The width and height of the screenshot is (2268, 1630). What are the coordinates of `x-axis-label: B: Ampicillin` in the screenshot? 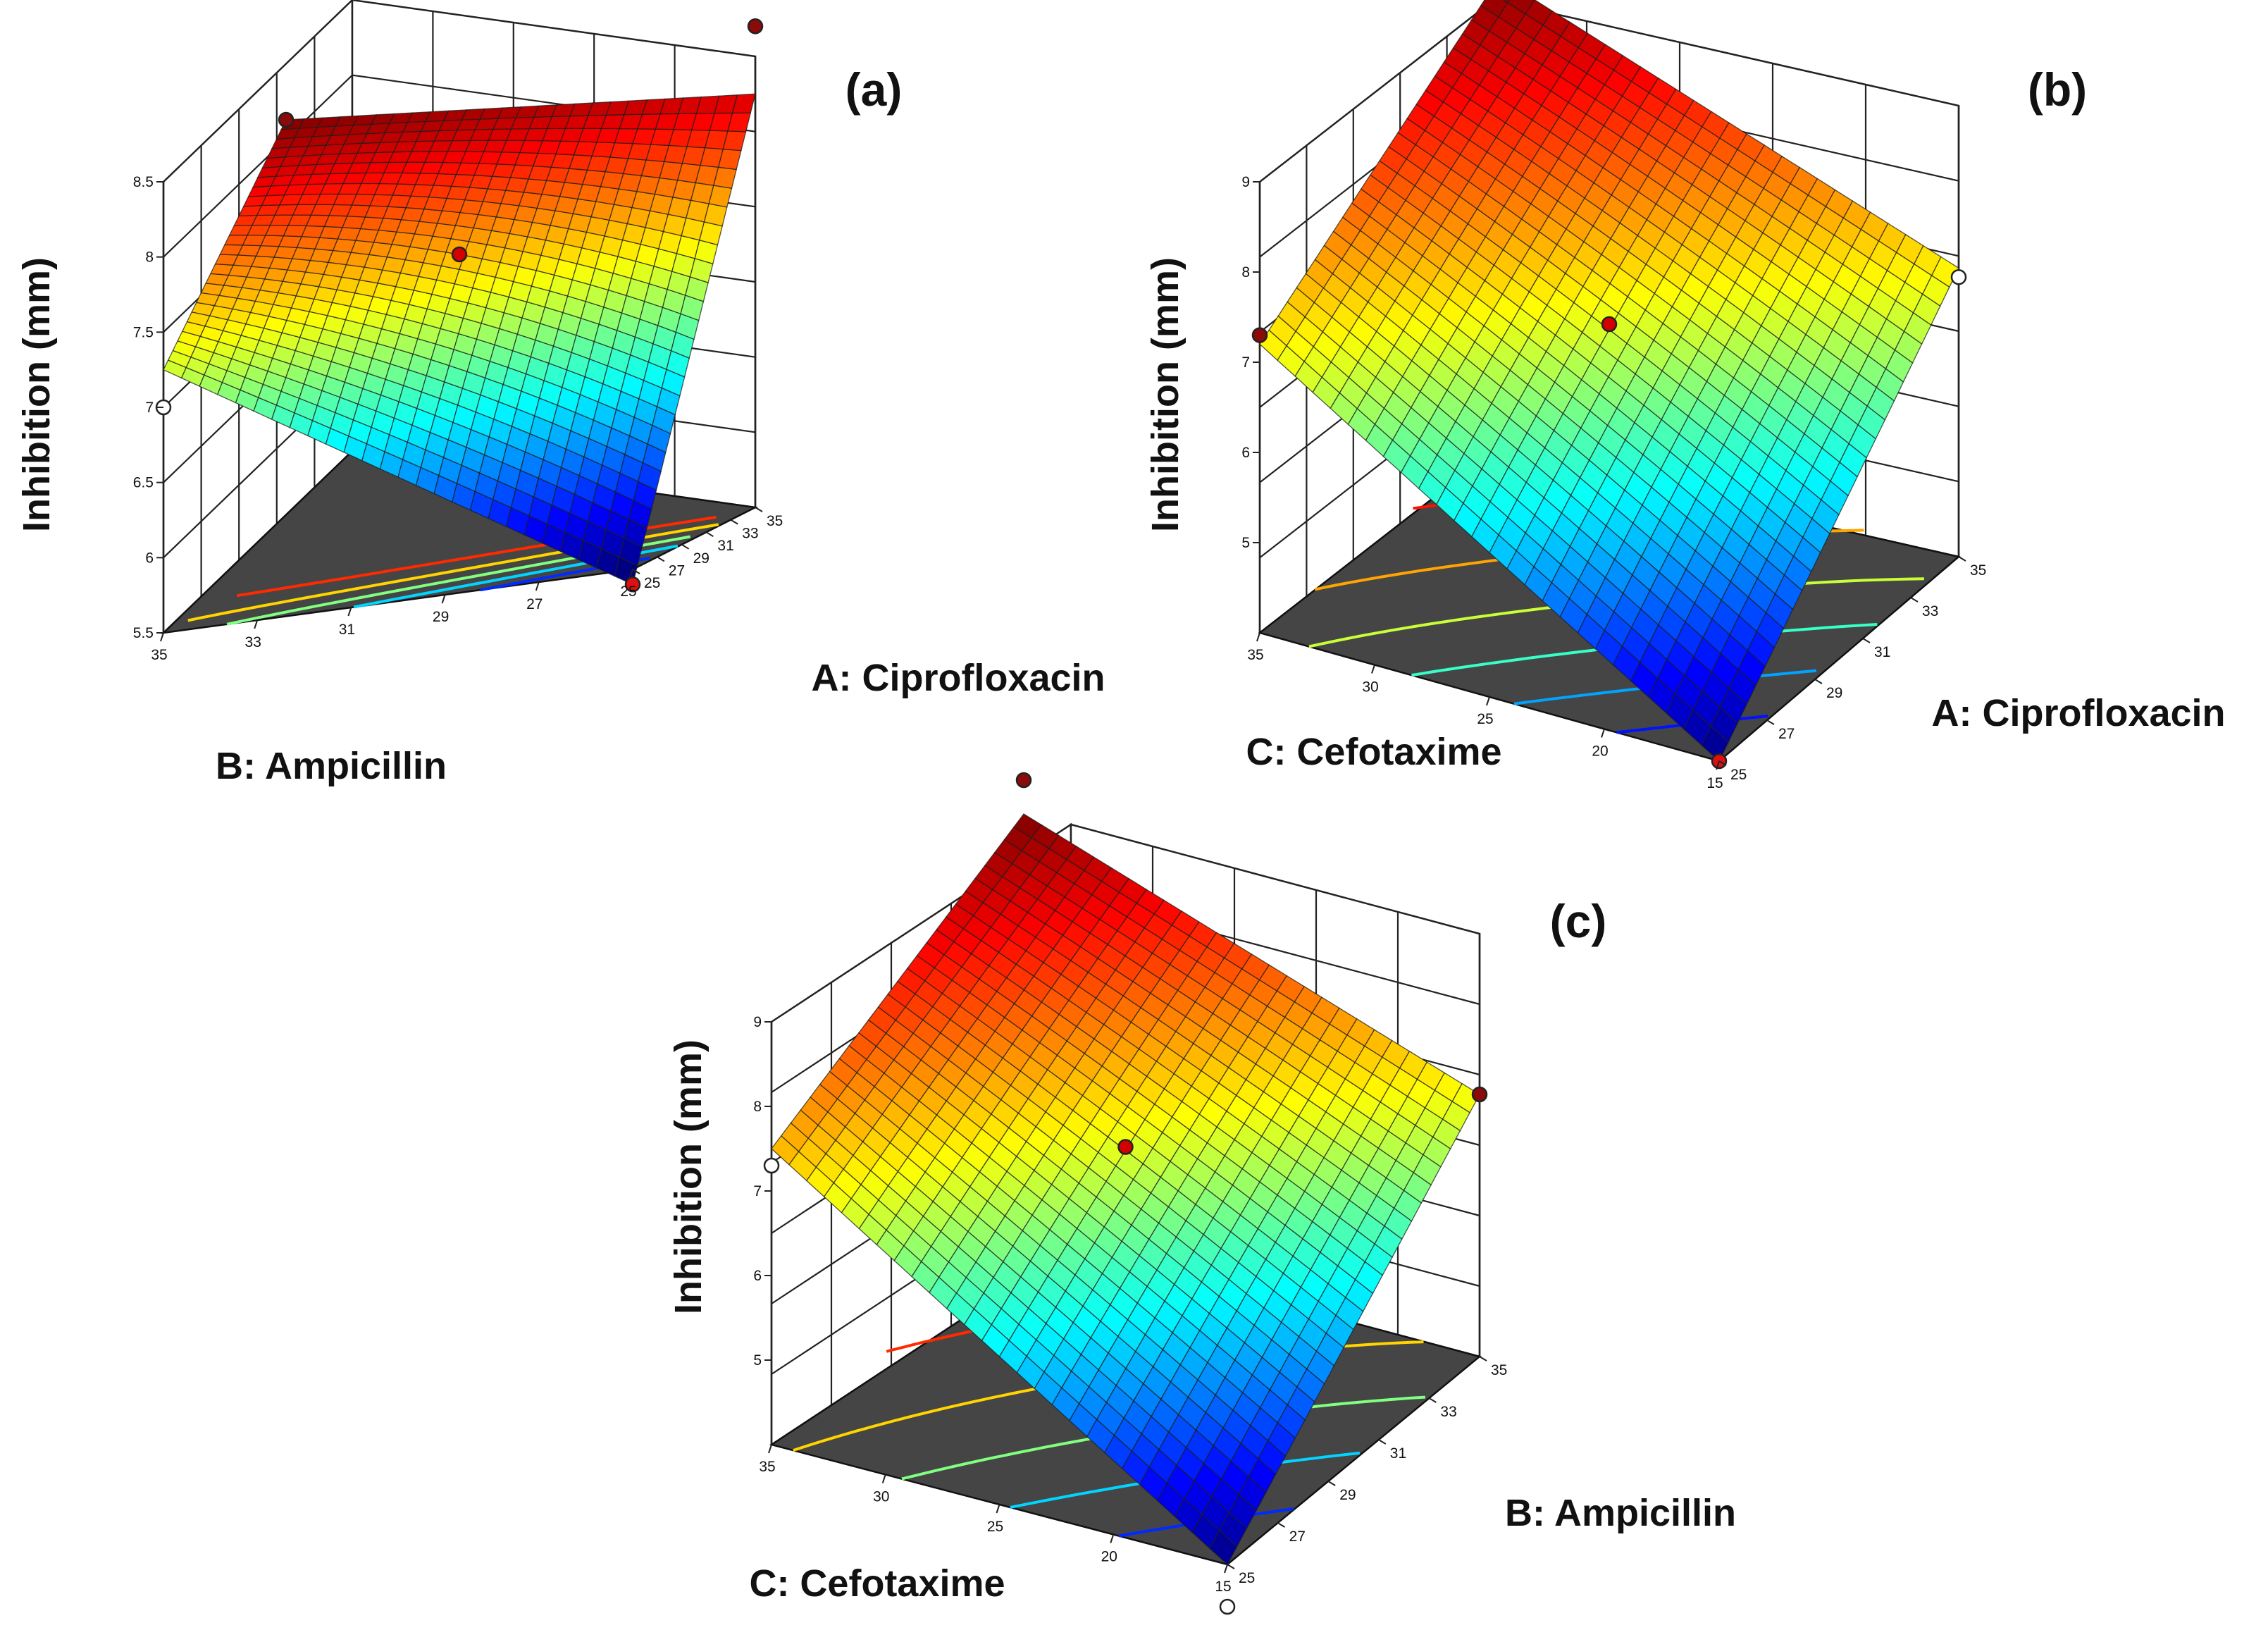 It's located at (1620, 1513).